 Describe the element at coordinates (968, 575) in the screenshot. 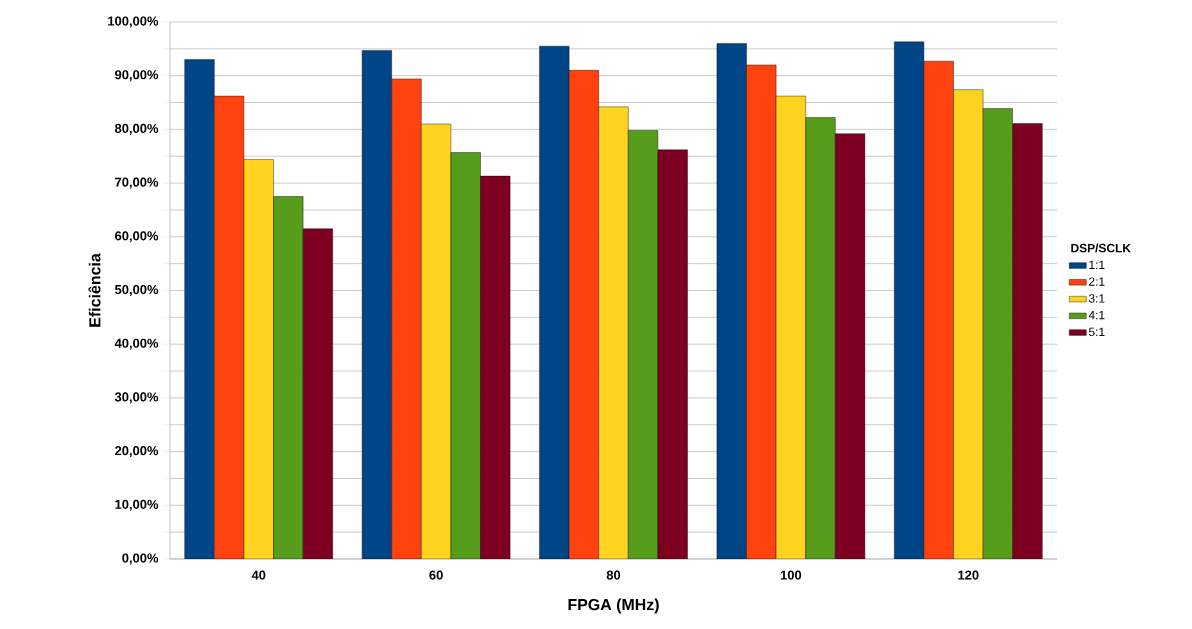

I see `x-tick-label: 120` at that location.